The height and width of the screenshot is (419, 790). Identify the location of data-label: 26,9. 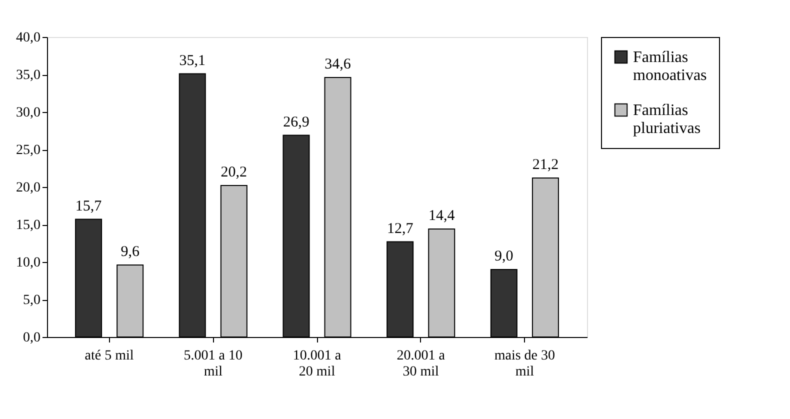
(296, 122).